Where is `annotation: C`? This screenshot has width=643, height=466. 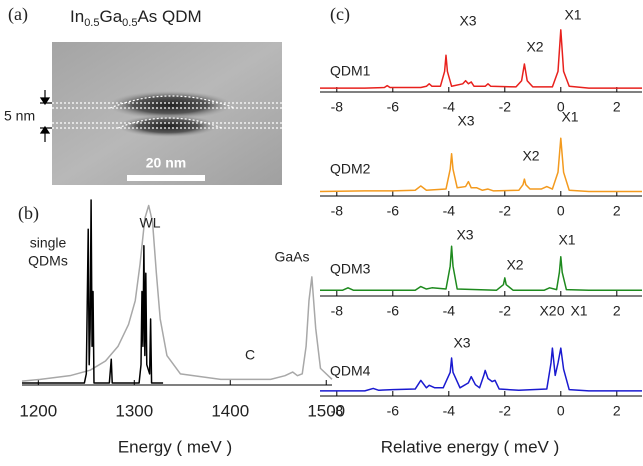 annotation: C is located at coordinates (250, 355).